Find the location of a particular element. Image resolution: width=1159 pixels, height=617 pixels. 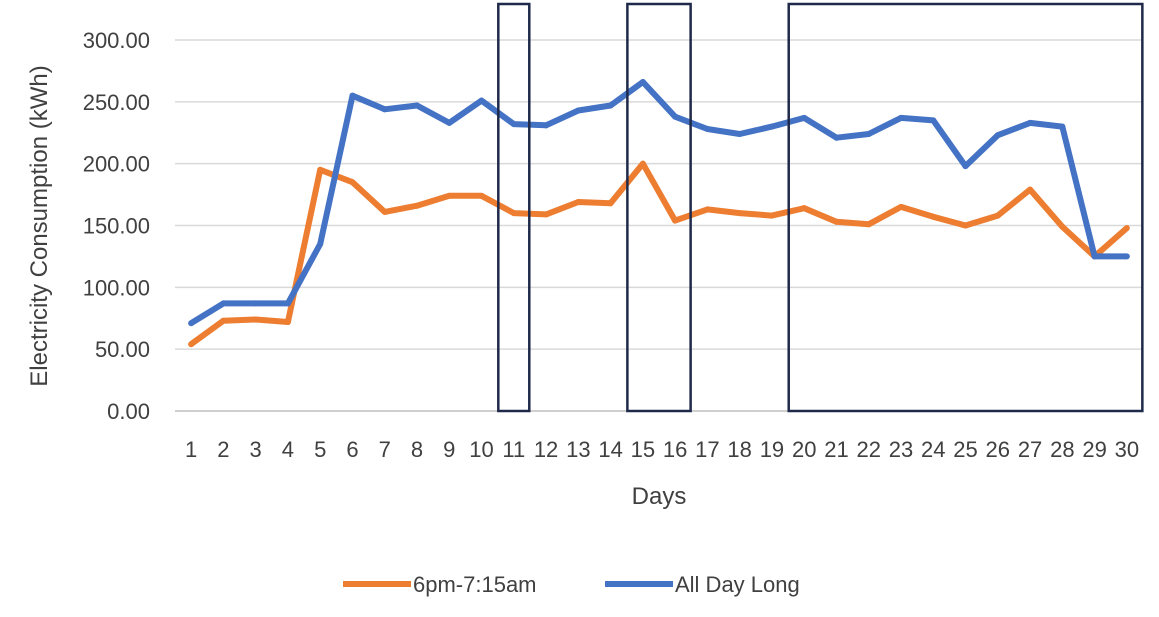

y-tick-label: 200.00 is located at coordinates (116, 164).